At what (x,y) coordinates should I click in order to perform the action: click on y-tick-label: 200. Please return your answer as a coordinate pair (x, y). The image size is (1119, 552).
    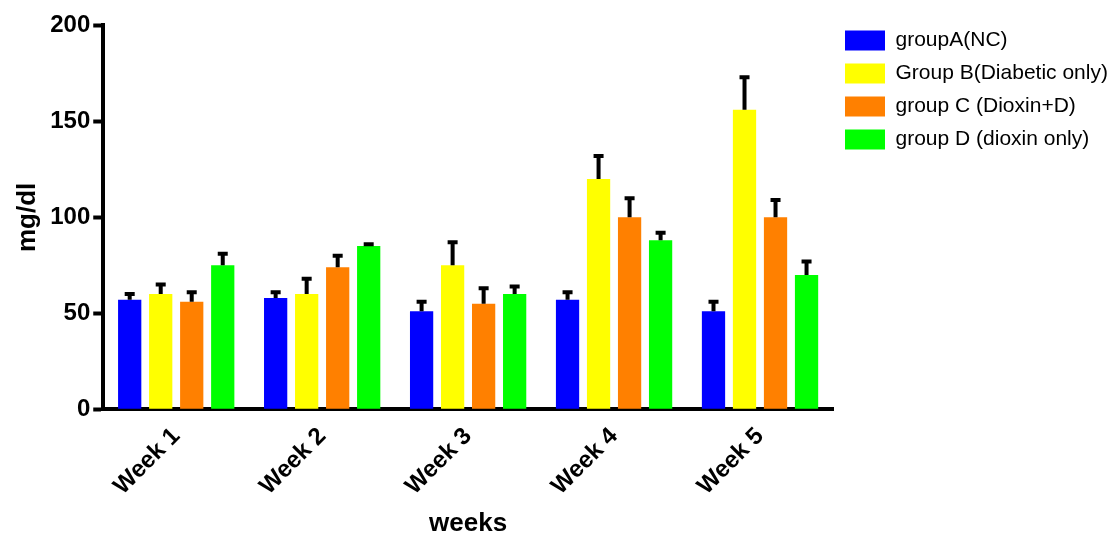
    Looking at the image, I should click on (70, 24).